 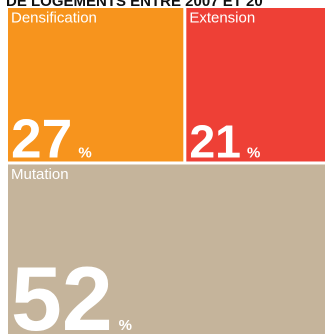 I want to click on tile-label: Densification, so click(x=54, y=17).